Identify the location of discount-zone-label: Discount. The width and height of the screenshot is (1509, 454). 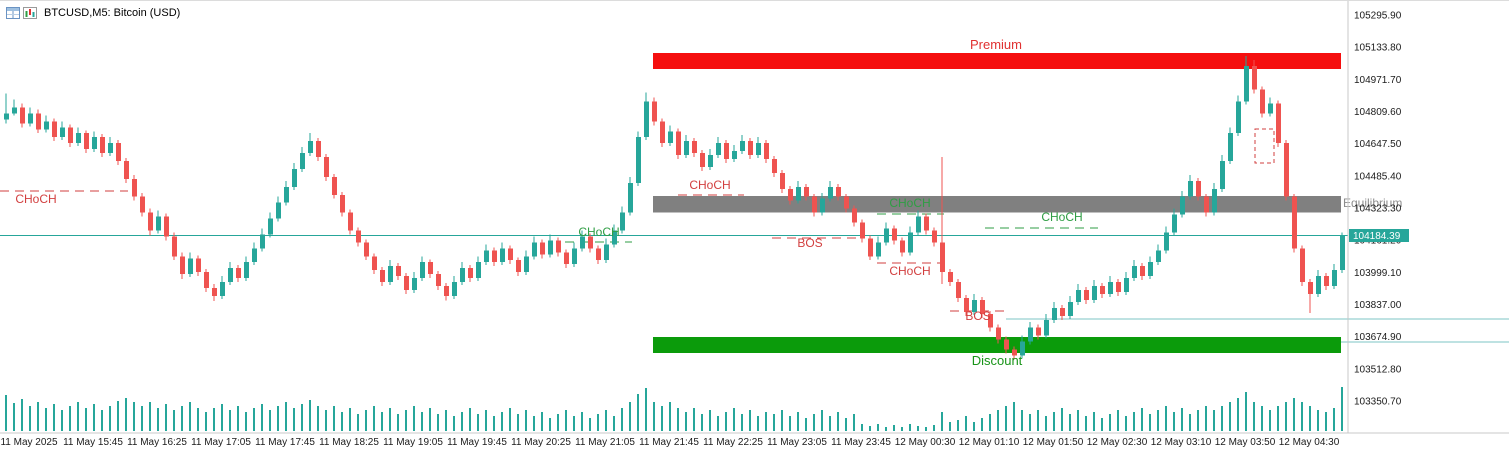
(997, 360).